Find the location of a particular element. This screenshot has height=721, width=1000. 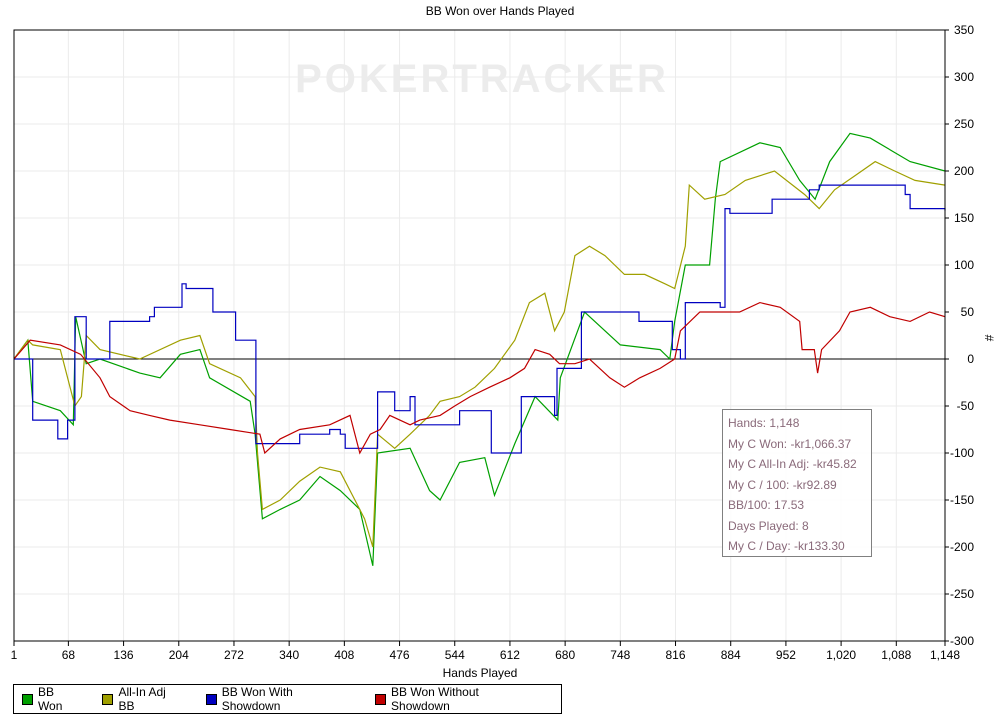

legend-item-without-showdown: BB Won Without Showdown is located at coordinates (457, 699).